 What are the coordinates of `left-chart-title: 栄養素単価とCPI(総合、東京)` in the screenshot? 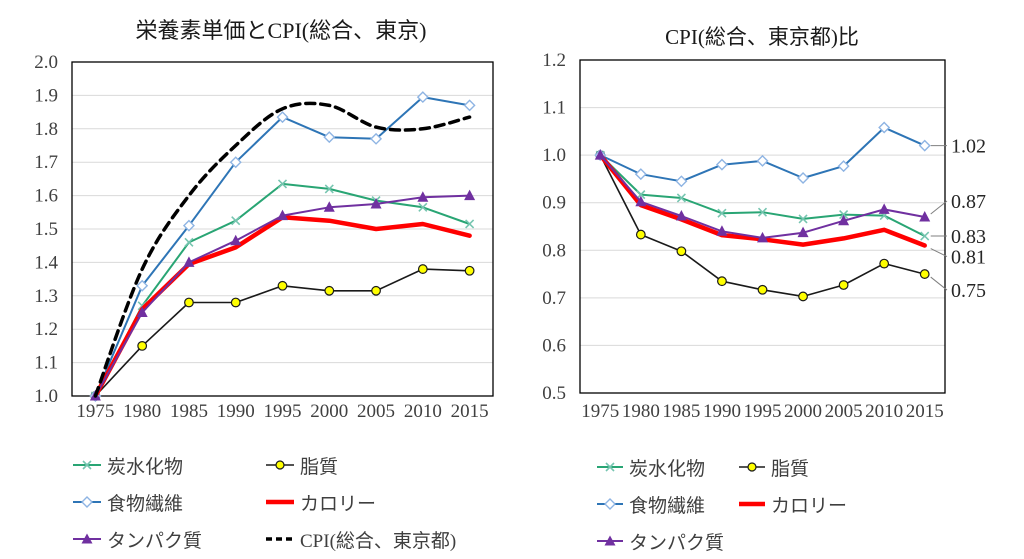 It's located at (281, 30).